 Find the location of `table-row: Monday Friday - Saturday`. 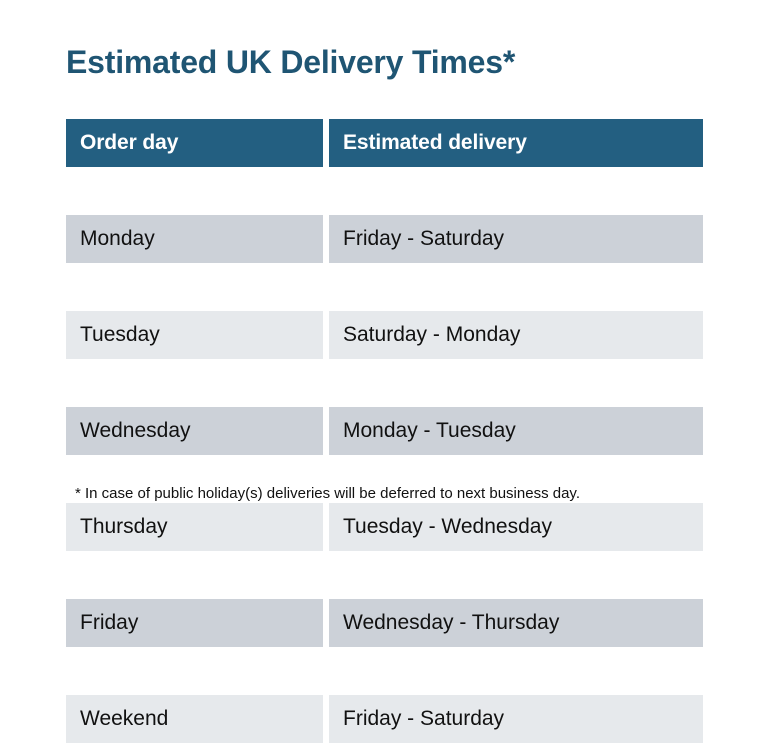

table-row: Monday Friday - Saturday is located at coordinates (384, 239).